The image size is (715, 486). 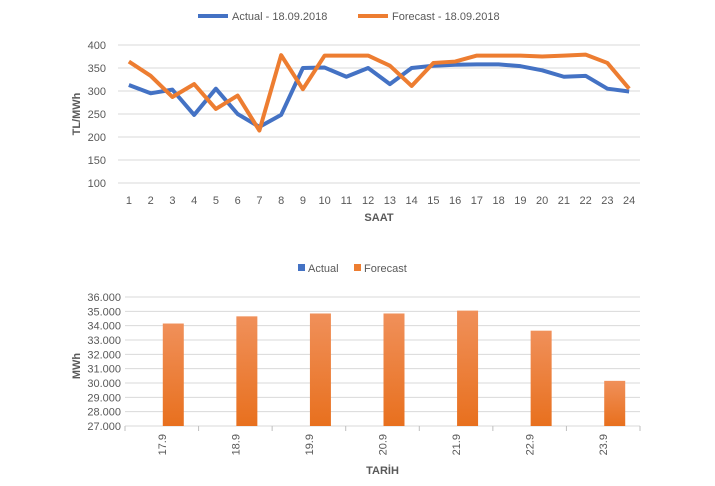 What do you see at coordinates (194, 201) in the screenshot?
I see `x-tick-label: 4` at bounding box center [194, 201].